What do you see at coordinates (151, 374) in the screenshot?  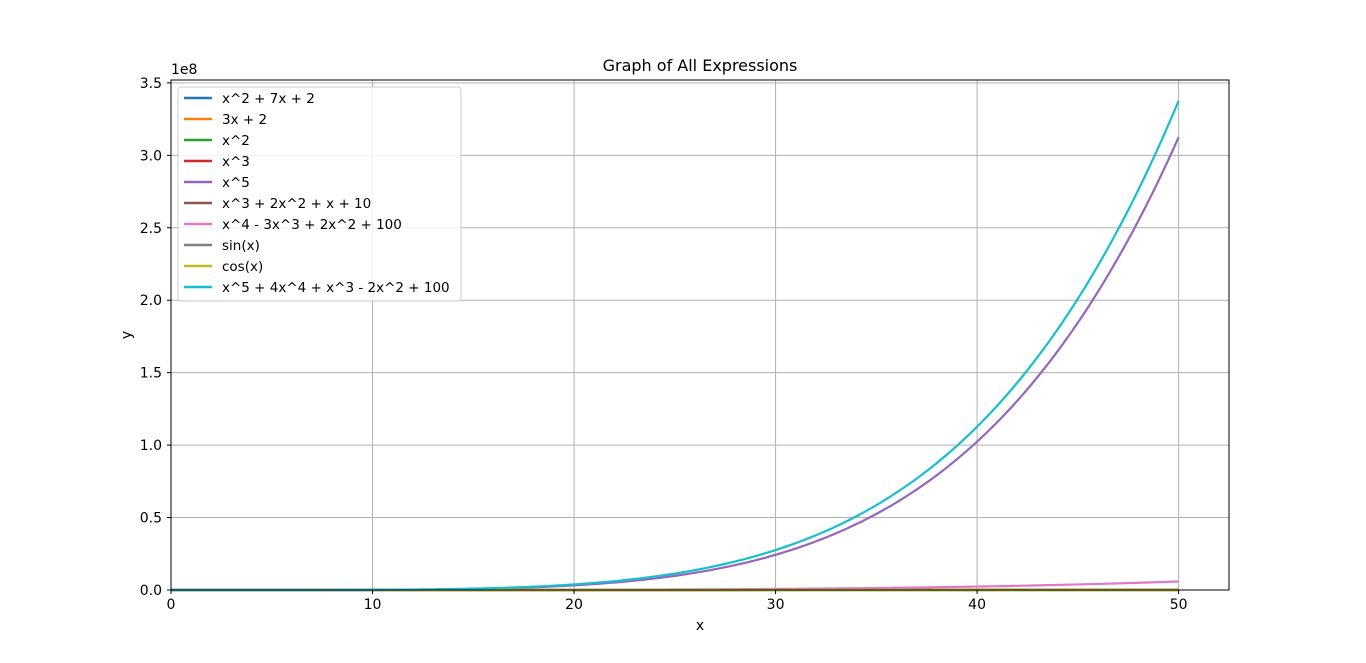 I see `y-tick-label: 1.5` at bounding box center [151, 374].